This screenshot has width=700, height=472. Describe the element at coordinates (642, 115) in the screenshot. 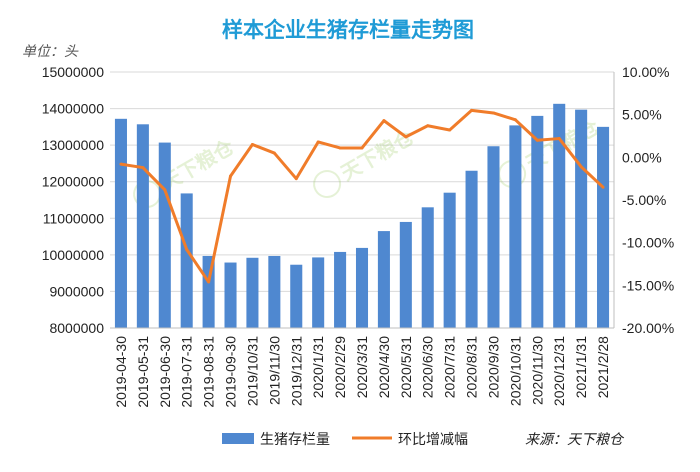

I see `y-right-tick-label: 5.00%` at that location.